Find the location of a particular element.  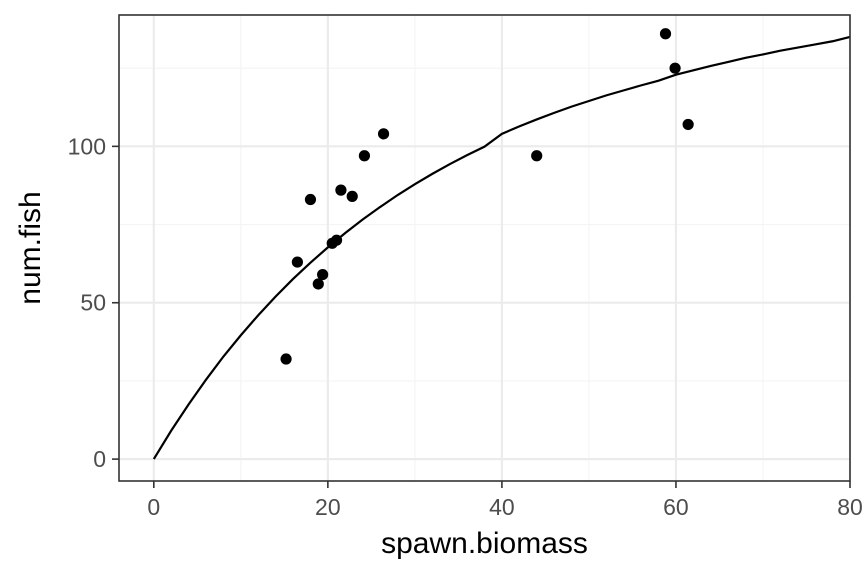

x-tick-label: 60 is located at coordinates (676, 507).